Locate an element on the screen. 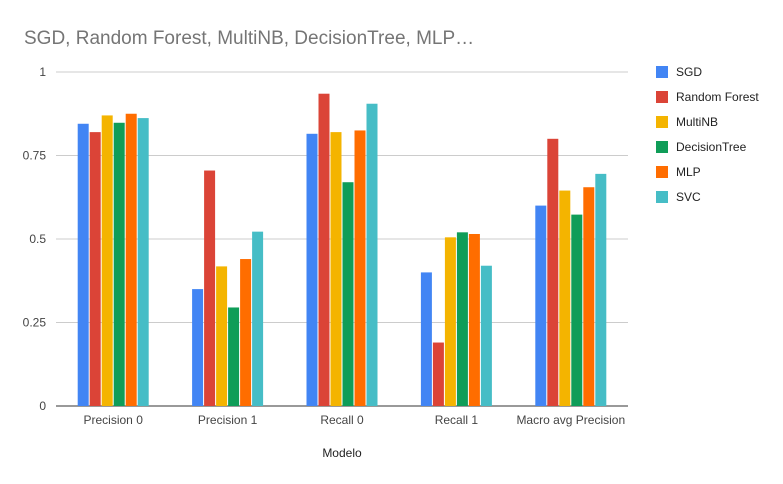  legend-label: MLP is located at coordinates (688, 172).